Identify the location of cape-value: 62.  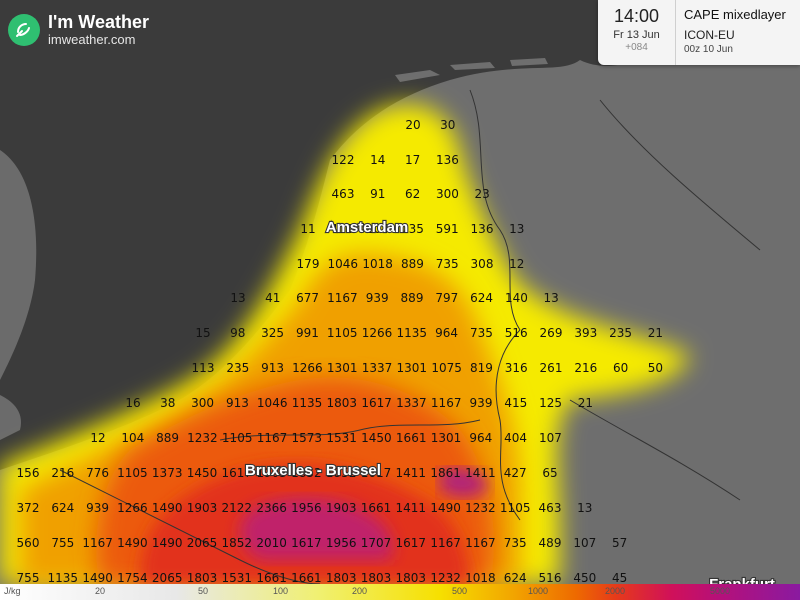
(412, 194).